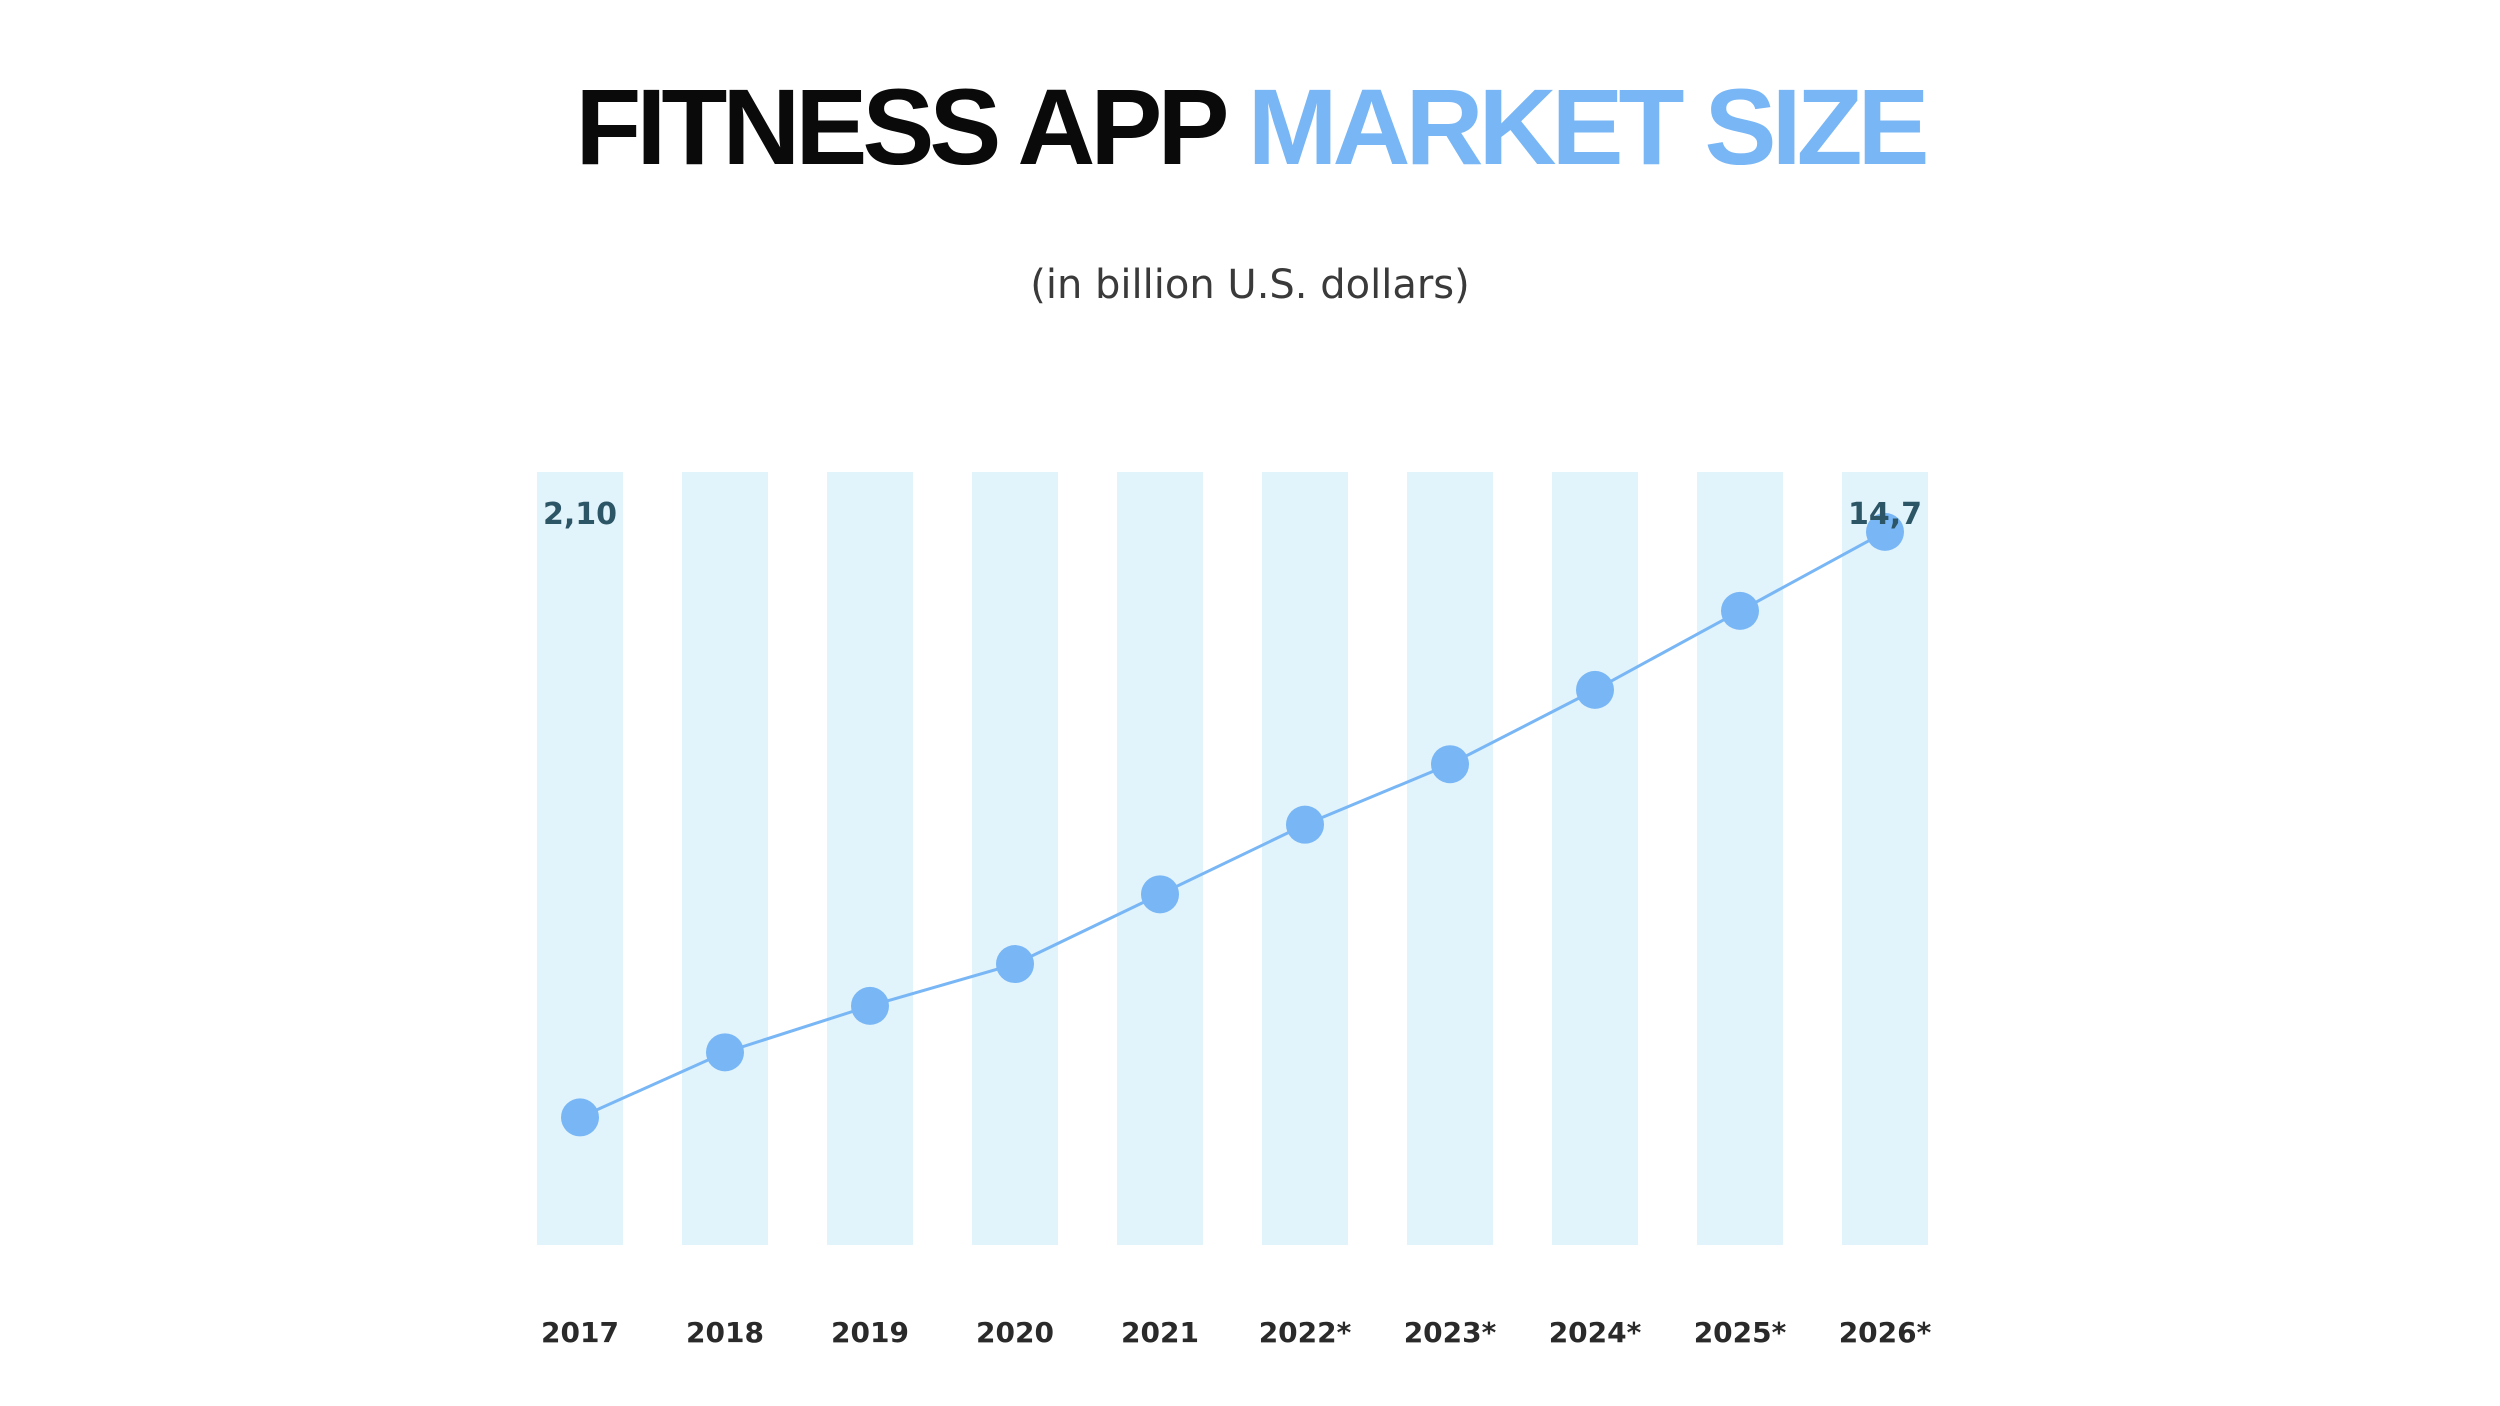  Describe the element at coordinates (1160, 1332) in the screenshot. I see `x-tick-label: 2021` at that location.